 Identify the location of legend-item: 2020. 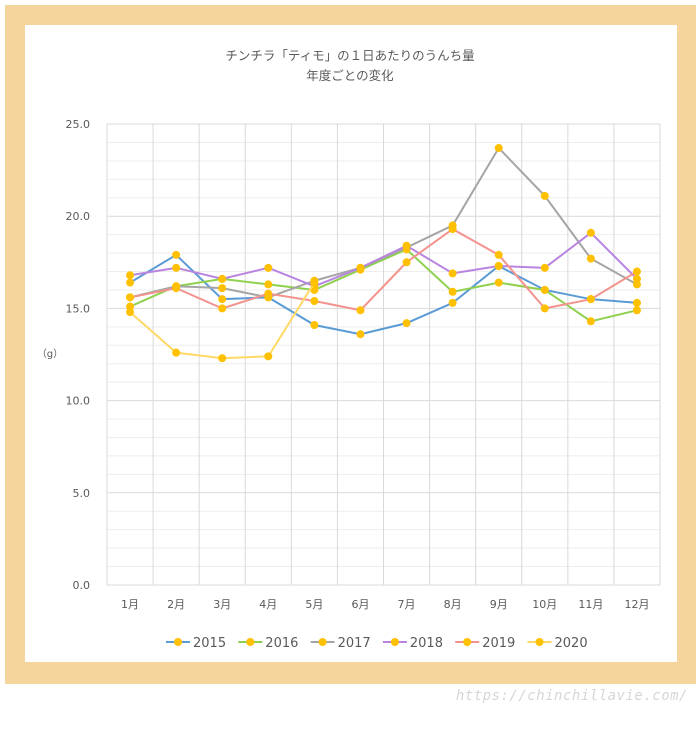
(557, 643).